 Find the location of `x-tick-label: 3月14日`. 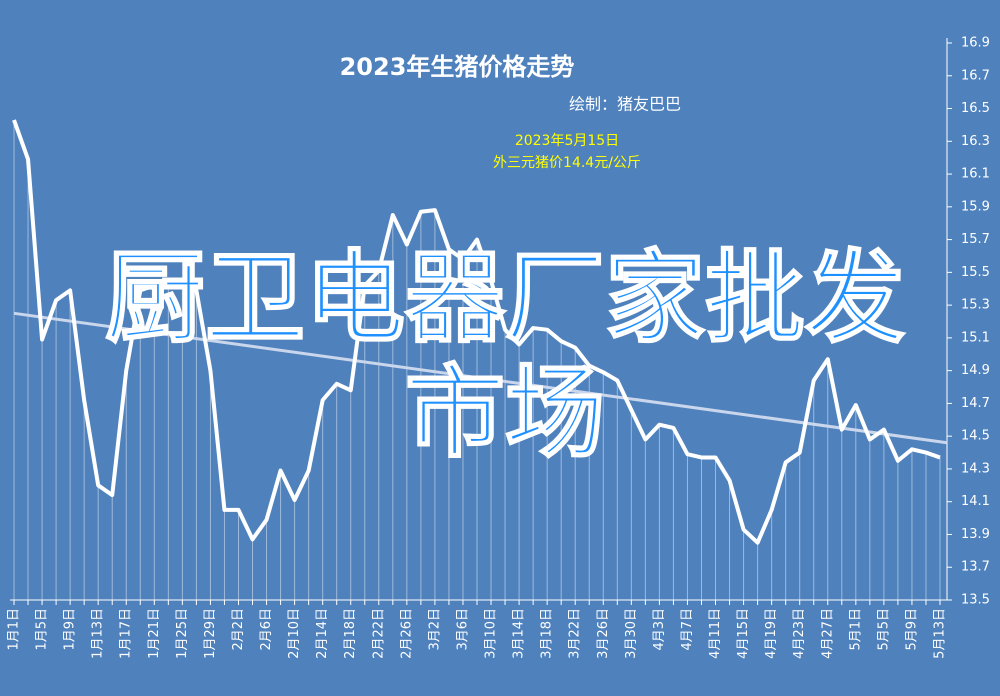

x-tick-label: 3月14日 is located at coordinates (519, 633).